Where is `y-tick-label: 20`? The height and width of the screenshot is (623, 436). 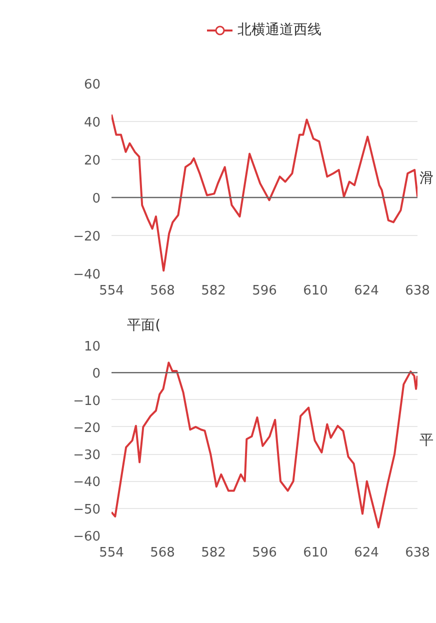 y-tick-label: 20 is located at coordinates (92, 161).